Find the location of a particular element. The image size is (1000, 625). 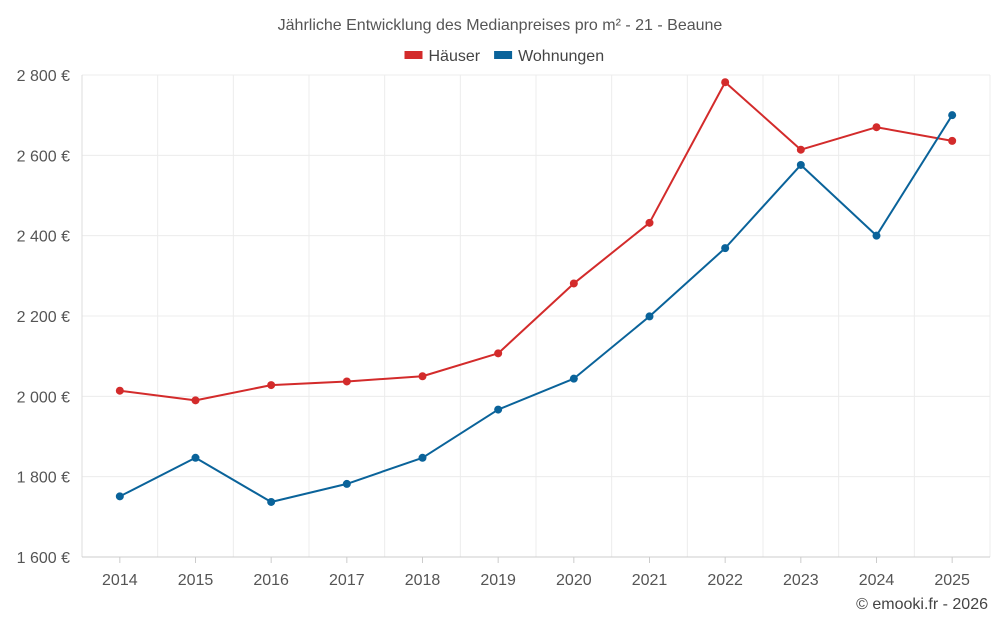

x-tick-label: 2018 is located at coordinates (423, 580).